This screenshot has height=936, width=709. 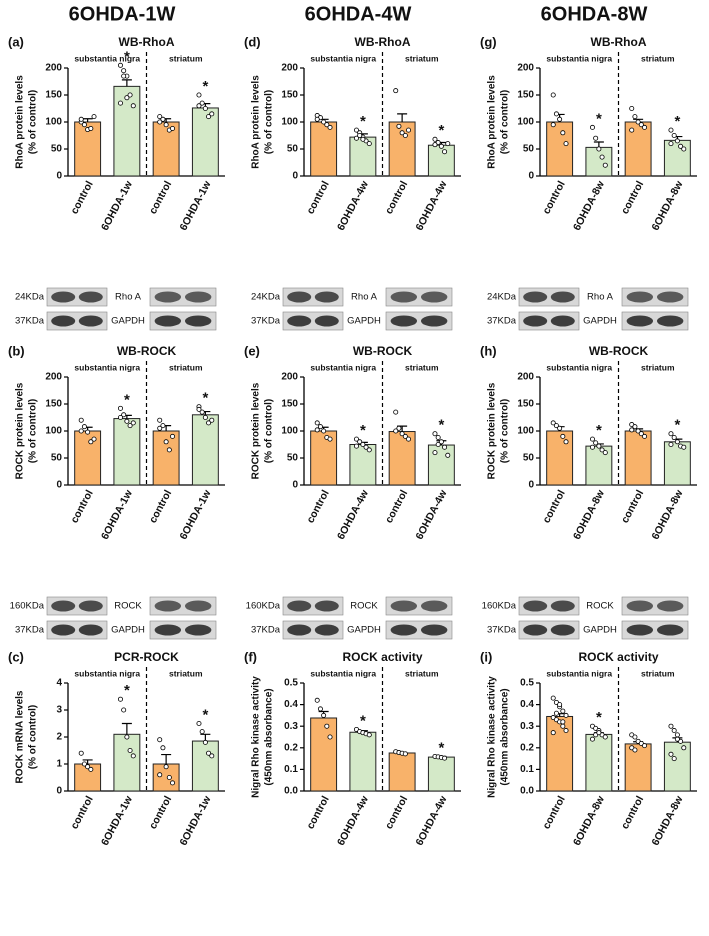 What do you see at coordinates (527, 726) in the screenshot?
I see `y-tick-label: 0.3` at bounding box center [527, 726].